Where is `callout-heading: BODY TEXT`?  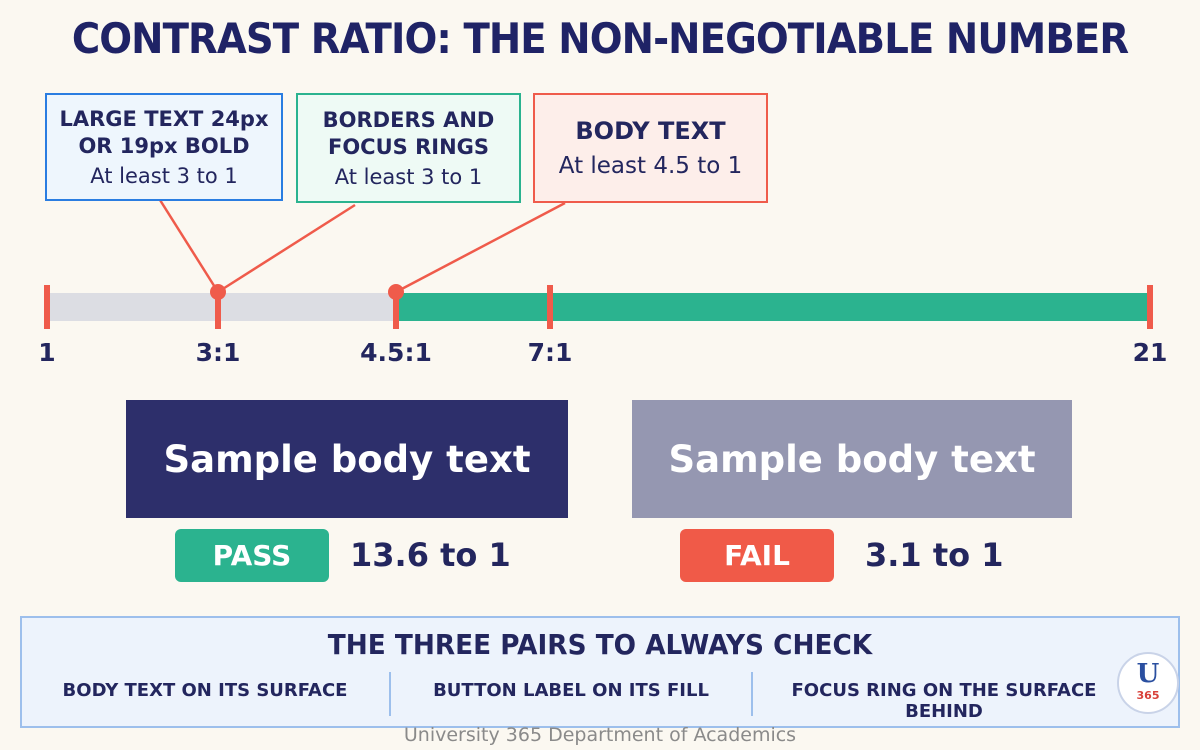
callout-heading: BODY TEXT is located at coordinates (650, 130).